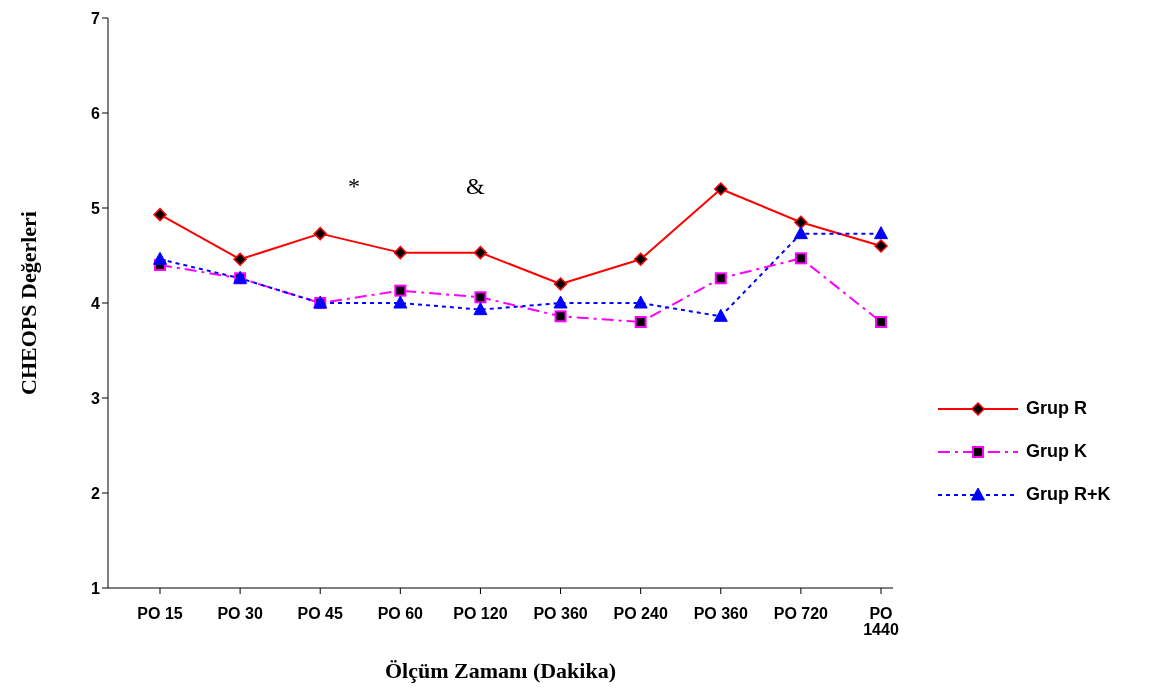 This screenshot has height=689, width=1170. What do you see at coordinates (354, 186) in the screenshot?
I see `annotation: *` at bounding box center [354, 186].